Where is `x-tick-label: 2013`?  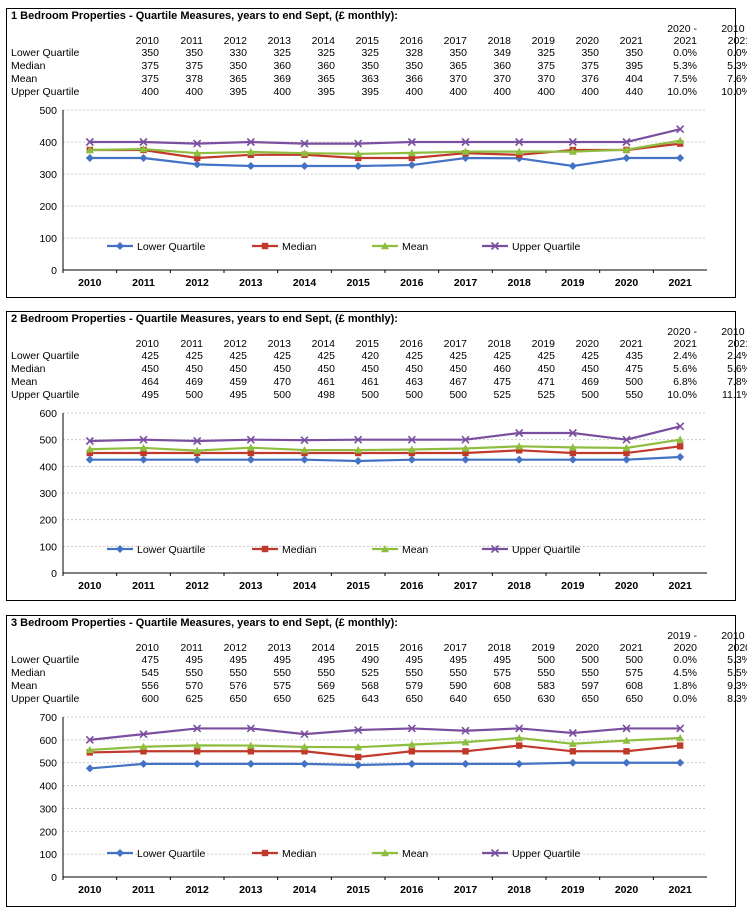 x-tick-label: 2013 is located at coordinates (251, 890).